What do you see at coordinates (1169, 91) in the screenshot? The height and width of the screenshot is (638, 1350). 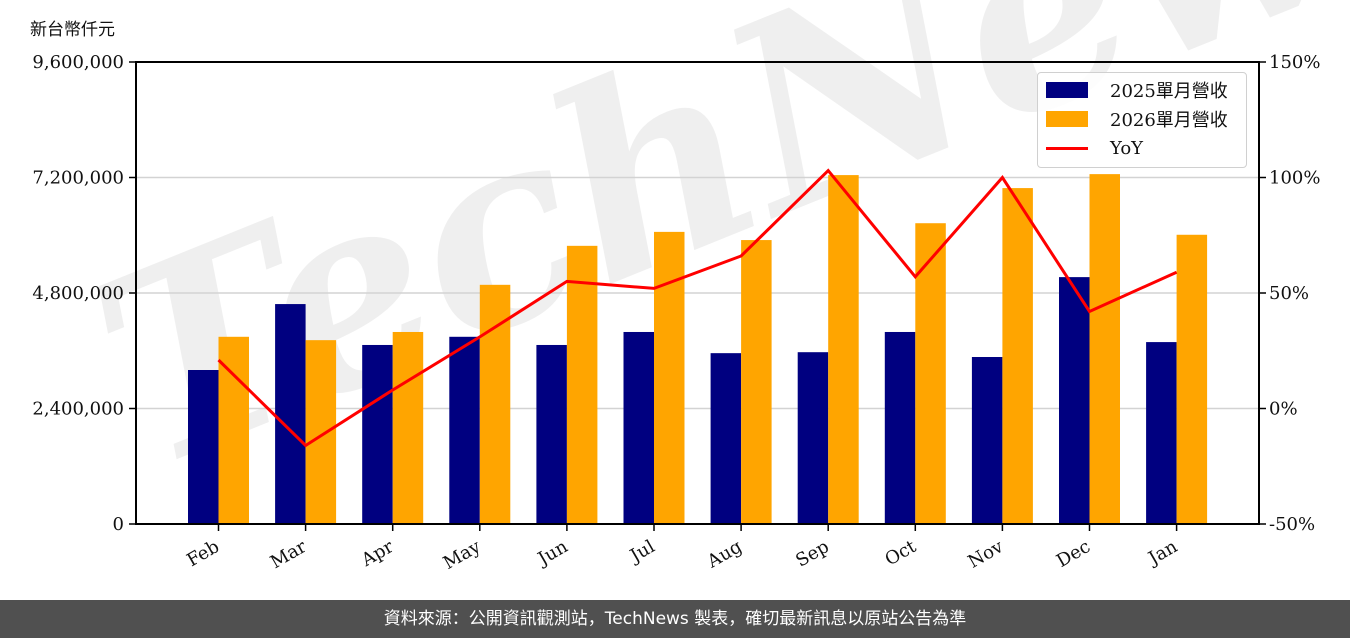 I see `legend-label-2025: 2025單月營收` at bounding box center [1169, 91].